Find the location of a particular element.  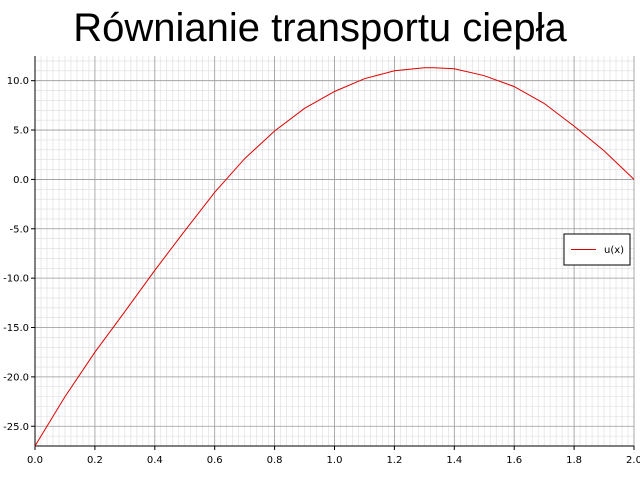

x-tick-label: 0.6 is located at coordinates (215, 460).